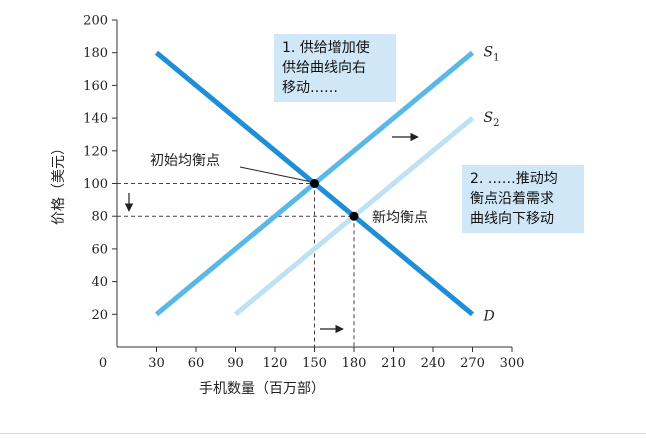 The width and height of the screenshot is (646, 438). Describe the element at coordinates (235, 363) in the screenshot. I see `x-tick-label: 90` at that location.